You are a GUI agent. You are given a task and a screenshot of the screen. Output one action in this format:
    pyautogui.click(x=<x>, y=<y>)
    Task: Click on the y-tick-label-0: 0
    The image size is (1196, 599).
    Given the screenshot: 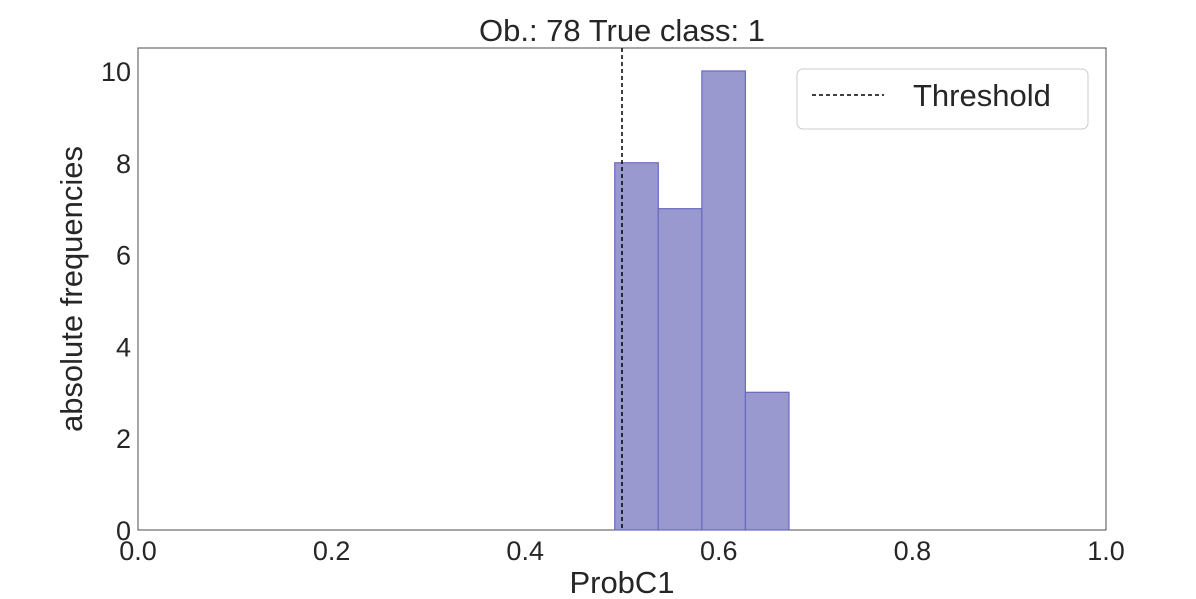 What is the action you would take?
    pyautogui.click(x=123, y=531)
    